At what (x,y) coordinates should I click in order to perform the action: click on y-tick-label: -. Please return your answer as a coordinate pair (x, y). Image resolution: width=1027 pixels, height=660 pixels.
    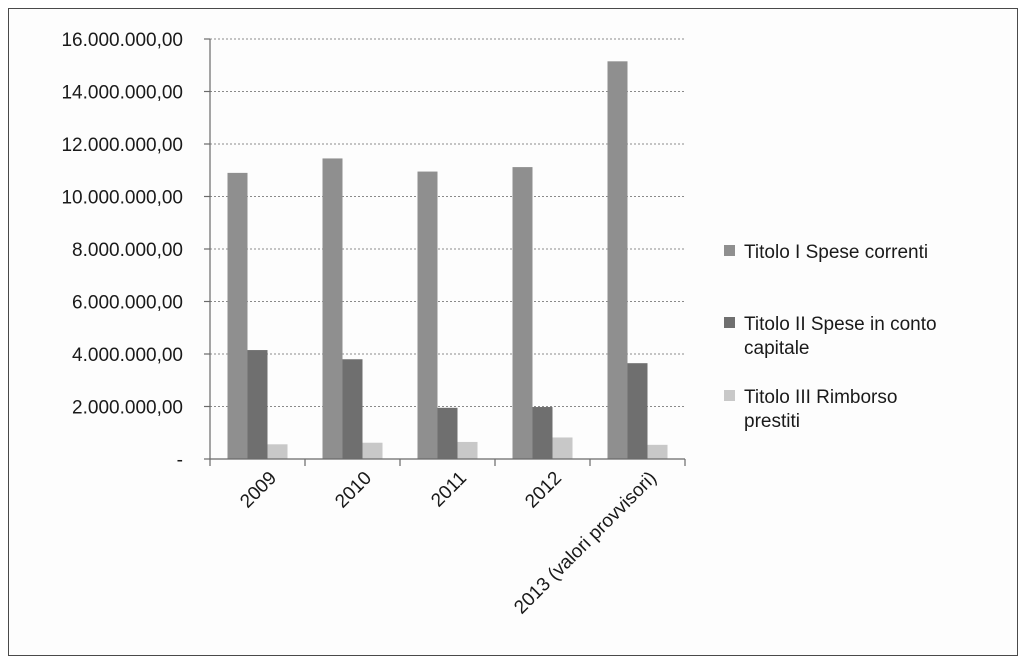
    Looking at the image, I should click on (180, 460).